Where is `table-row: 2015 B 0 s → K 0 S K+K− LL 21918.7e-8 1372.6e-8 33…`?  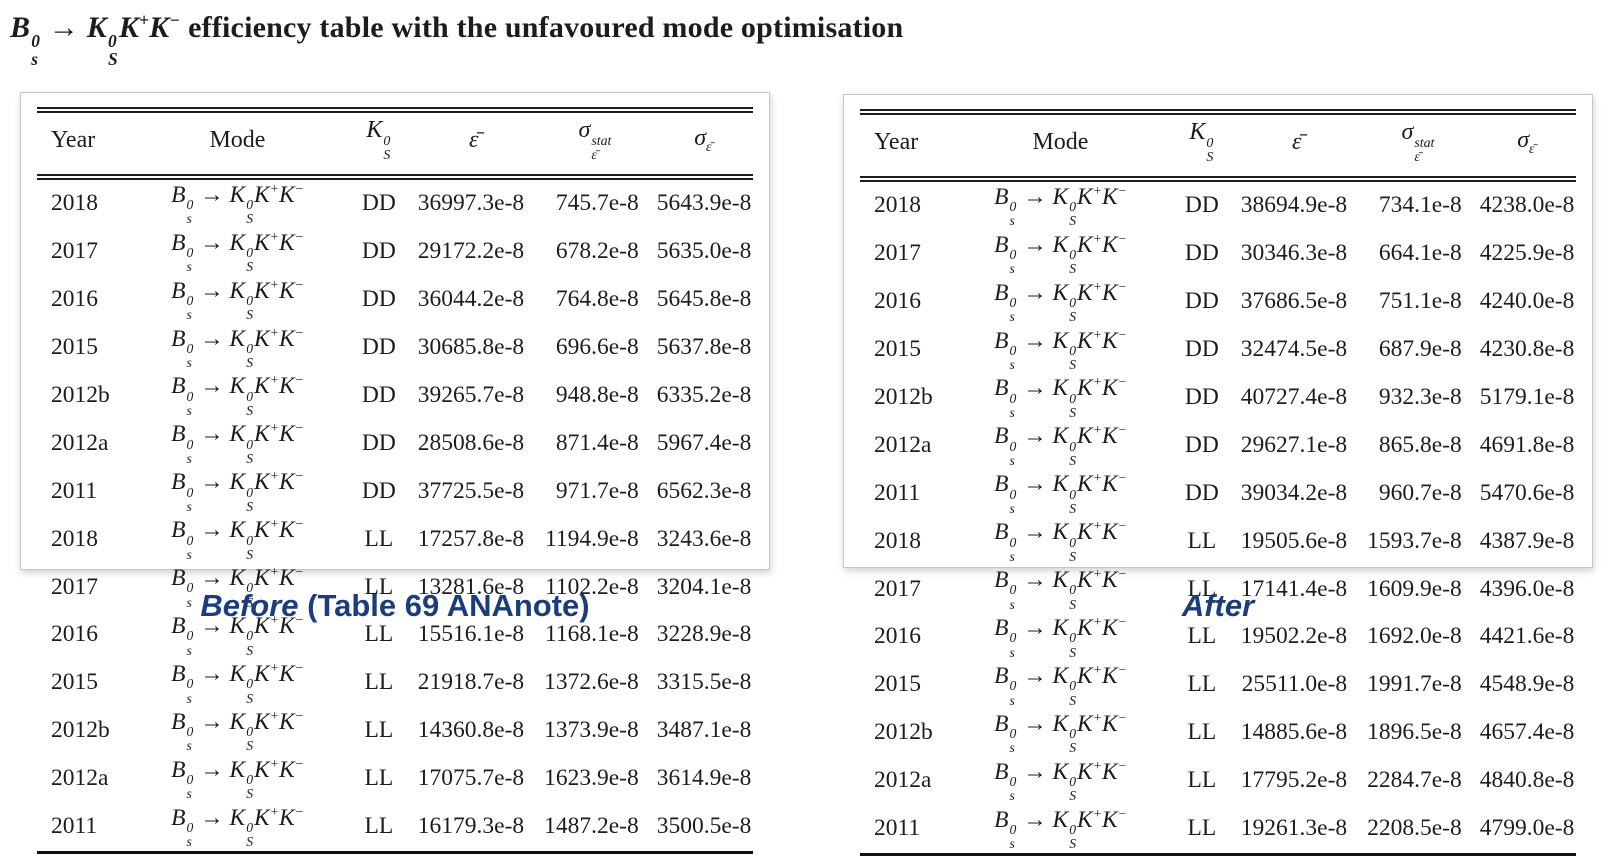 table-row: 2015 B 0 s → K 0 S K+K− LL 21918.7e-8 1372.6e-8 33… is located at coordinates (395, 683).